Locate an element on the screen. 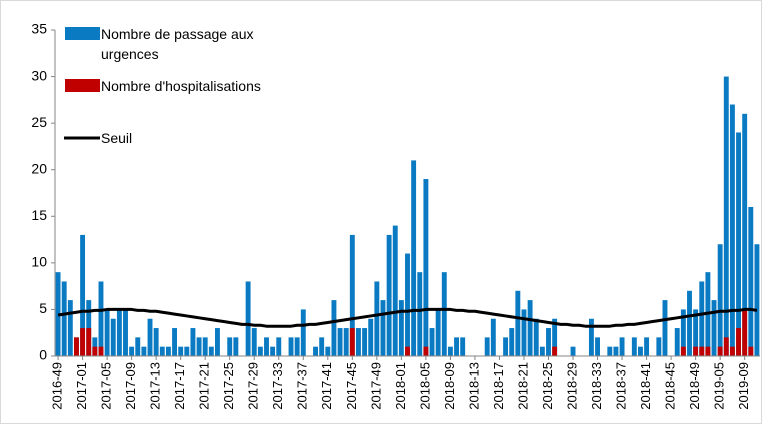 Image resolution: width=763 pixels, height=425 pixels. x-tick-label: 2018-41 is located at coordinates (645, 386).